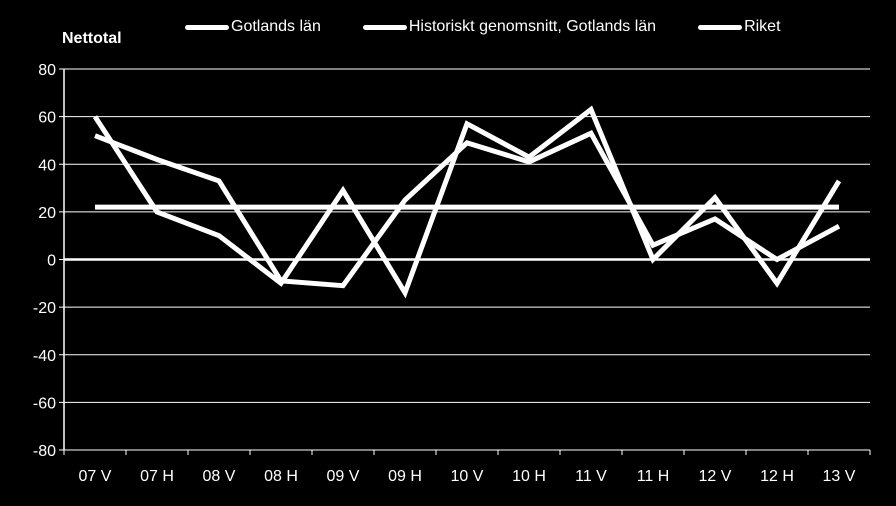 This screenshot has width=896, height=506. Describe the element at coordinates (653, 476) in the screenshot. I see `x-tick-label: 11 H` at that location.